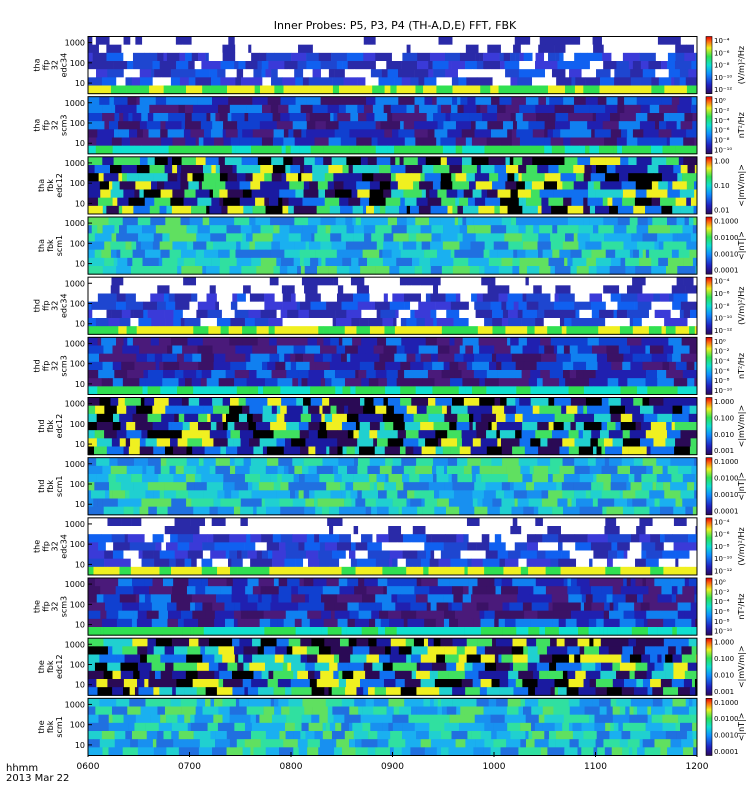 This screenshot has height=800, width=750. Describe the element at coordinates (722, 141) in the screenshot. I see `colorbar-tick-label: 10⁻⁸` at that location.